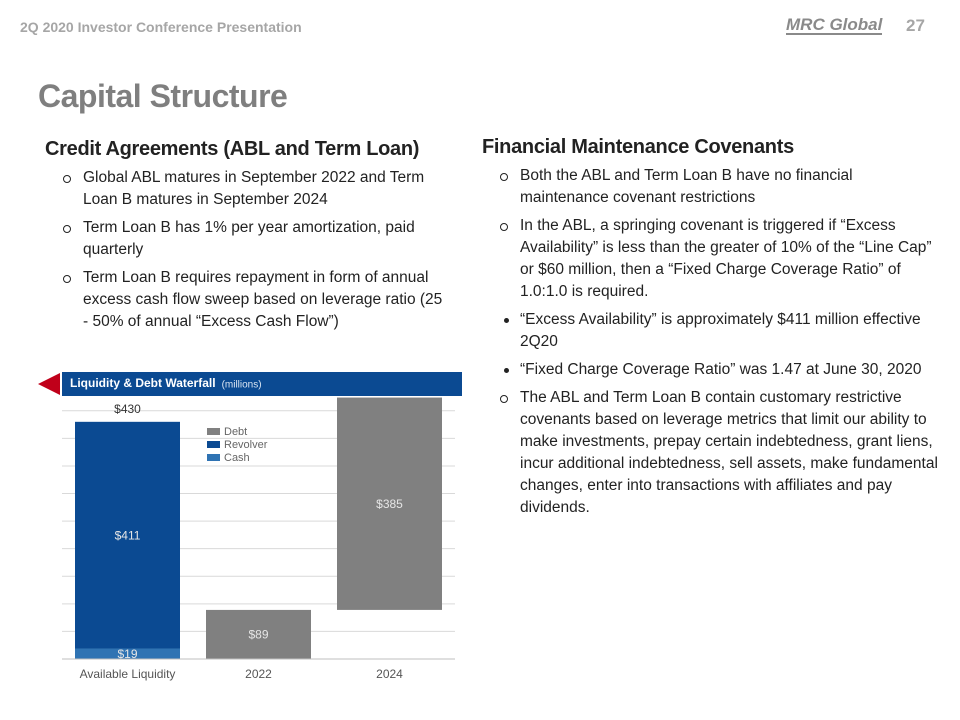 Image resolution: width=960 pixels, height=720 pixels. I want to click on section-heading: Credit Agreements (ABL and Term Loan), so click(232, 149).